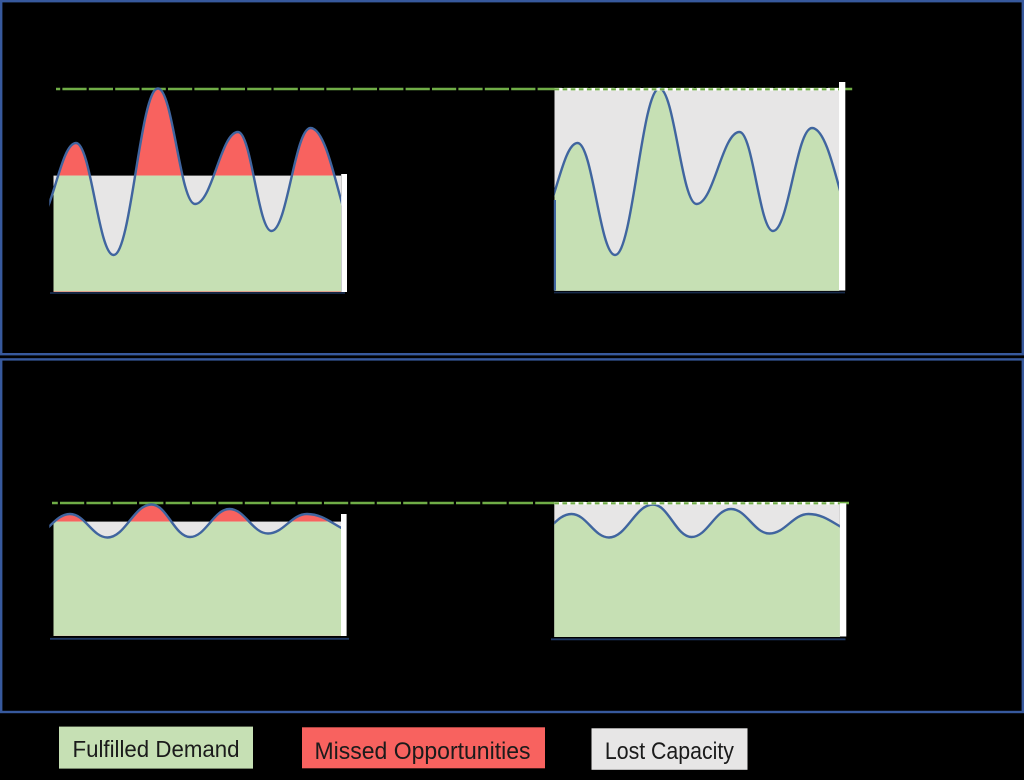  What do you see at coordinates (423, 751) in the screenshot?
I see `svg-text: Missed Opportunities` at bounding box center [423, 751].